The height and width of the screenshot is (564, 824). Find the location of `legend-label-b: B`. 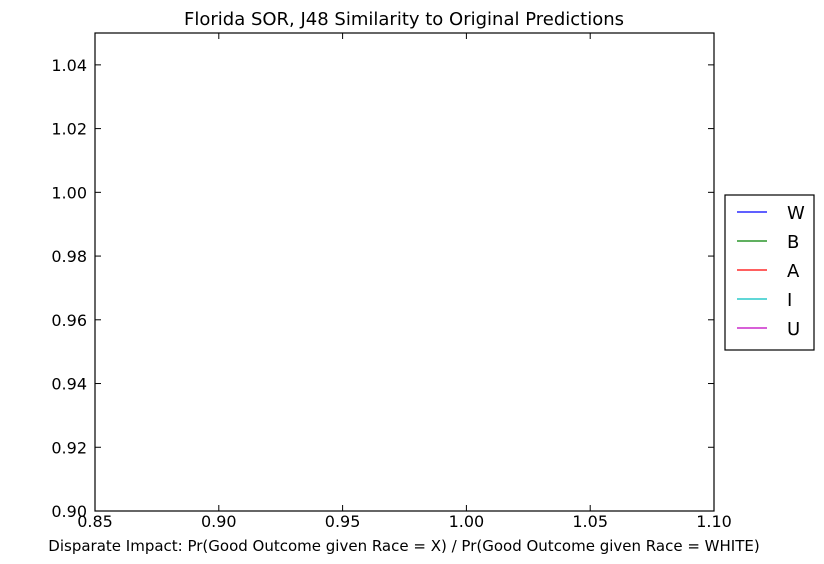

legend-label-b: B is located at coordinates (793, 242).